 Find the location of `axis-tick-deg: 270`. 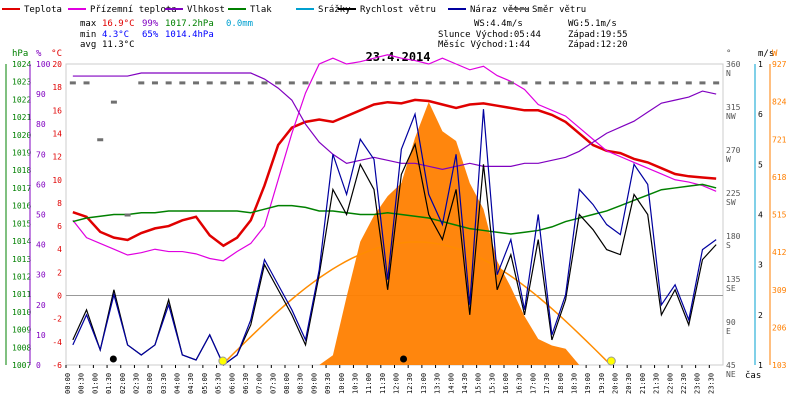

axis-tick-deg: 270 is located at coordinates (733, 150).